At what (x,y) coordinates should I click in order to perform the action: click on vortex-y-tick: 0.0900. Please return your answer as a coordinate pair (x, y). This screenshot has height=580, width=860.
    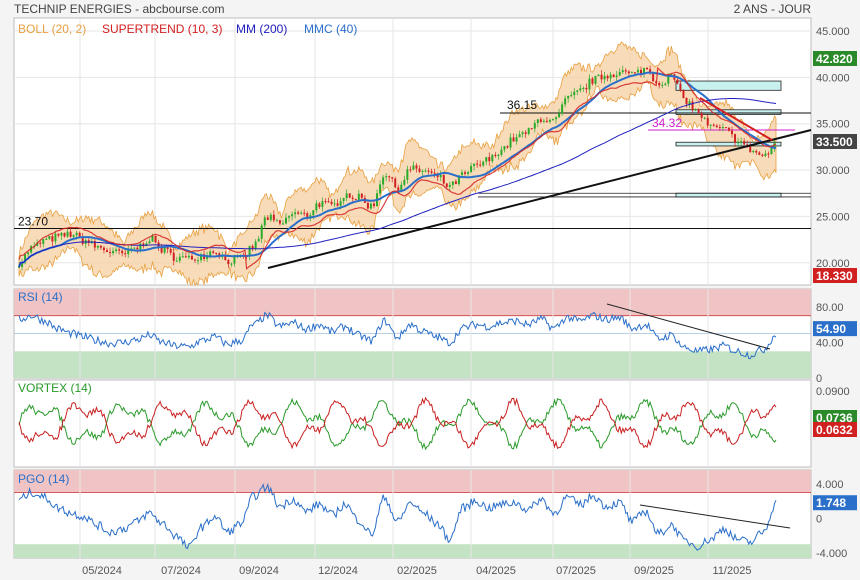
    Looking at the image, I should click on (833, 392).